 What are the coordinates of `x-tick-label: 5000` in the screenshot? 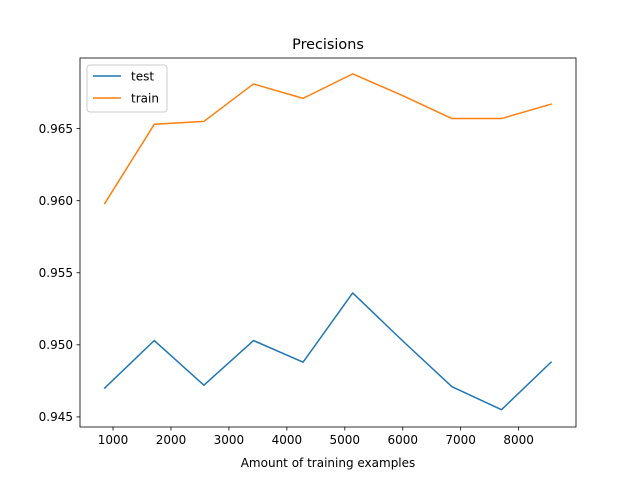 It's located at (345, 440).